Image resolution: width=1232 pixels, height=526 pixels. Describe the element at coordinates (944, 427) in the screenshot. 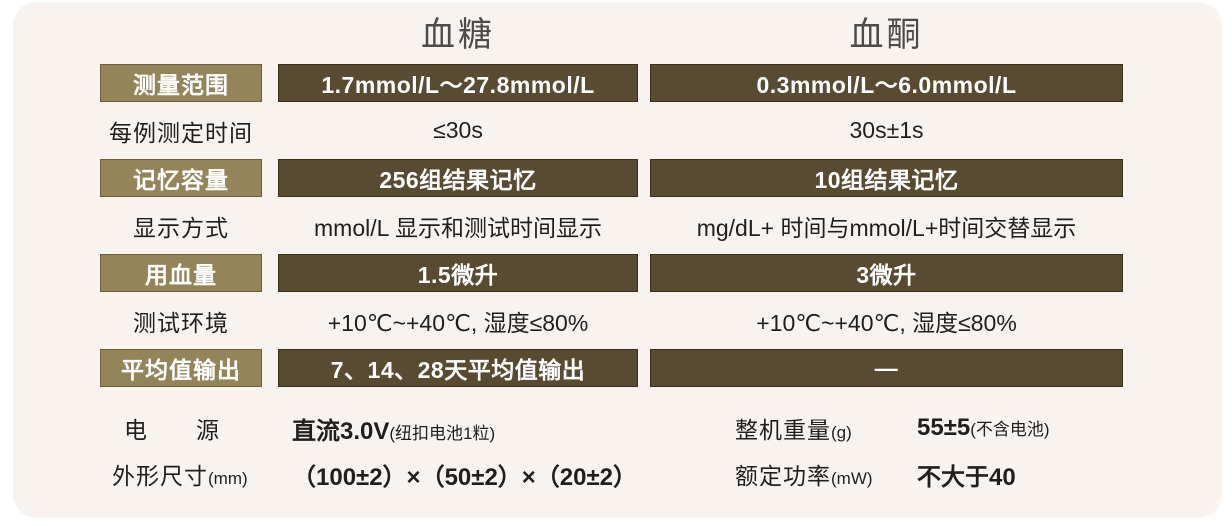

I see `weight-value-main: 55±5` at that location.